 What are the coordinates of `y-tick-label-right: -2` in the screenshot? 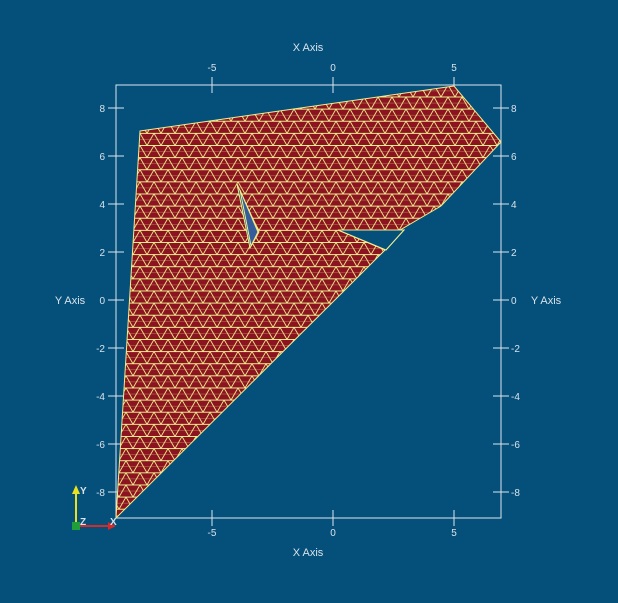 It's located at (515, 349).